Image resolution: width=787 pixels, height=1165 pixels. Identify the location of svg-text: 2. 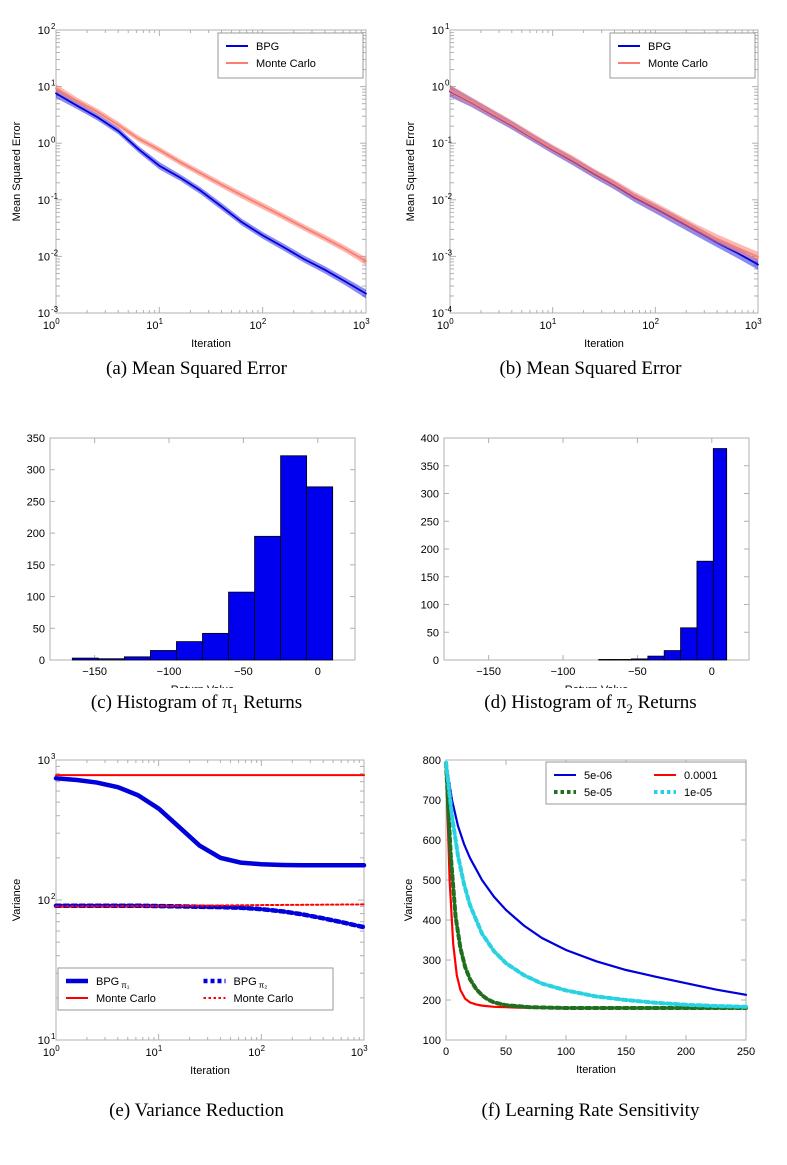
(264, 321).